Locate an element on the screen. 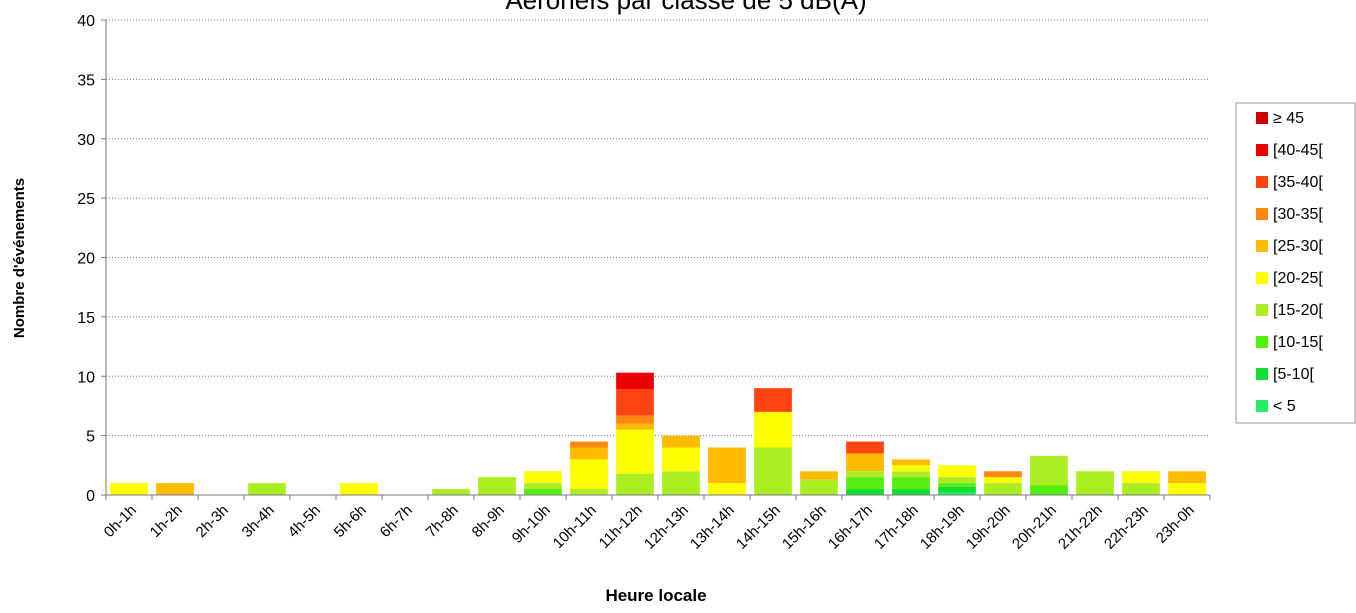 Image resolution: width=1356 pixels, height=613 pixels. x-tick-label: 3h-4h is located at coordinates (258, 521).